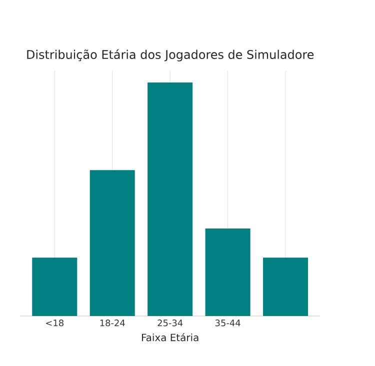 The width and height of the screenshot is (375, 366). I want to click on x-axis-title: Faixa Etária, so click(170, 337).